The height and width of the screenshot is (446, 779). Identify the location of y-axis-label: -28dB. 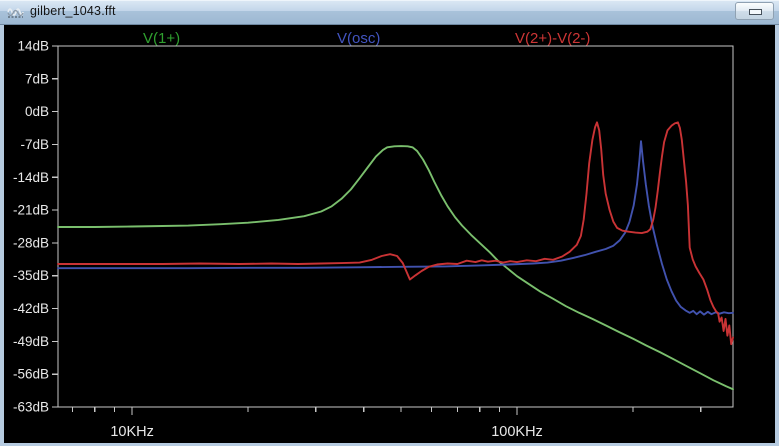
(31, 242).